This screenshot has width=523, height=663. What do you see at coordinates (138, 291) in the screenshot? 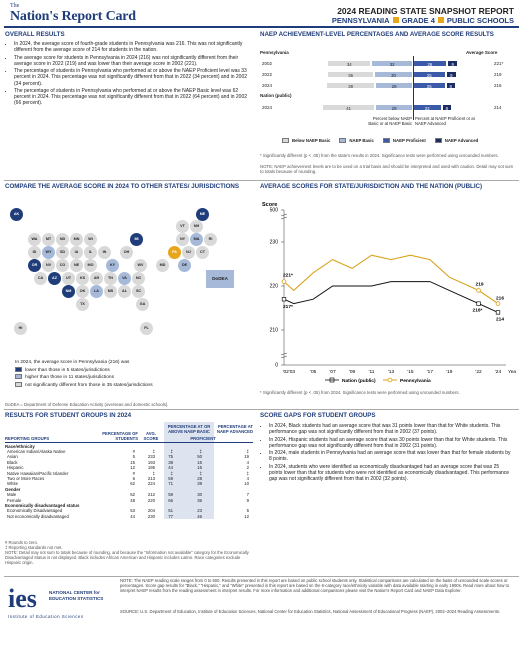
I see `state-tile-sc: SC` at bounding box center [138, 291].